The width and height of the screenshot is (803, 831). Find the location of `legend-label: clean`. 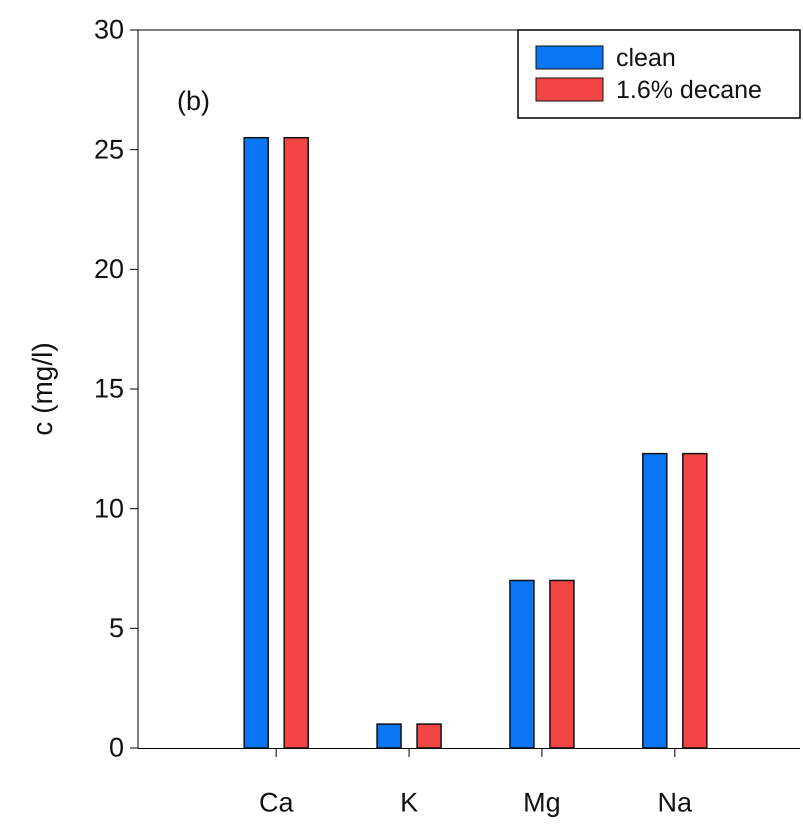

legend-label: clean is located at coordinates (646, 58).